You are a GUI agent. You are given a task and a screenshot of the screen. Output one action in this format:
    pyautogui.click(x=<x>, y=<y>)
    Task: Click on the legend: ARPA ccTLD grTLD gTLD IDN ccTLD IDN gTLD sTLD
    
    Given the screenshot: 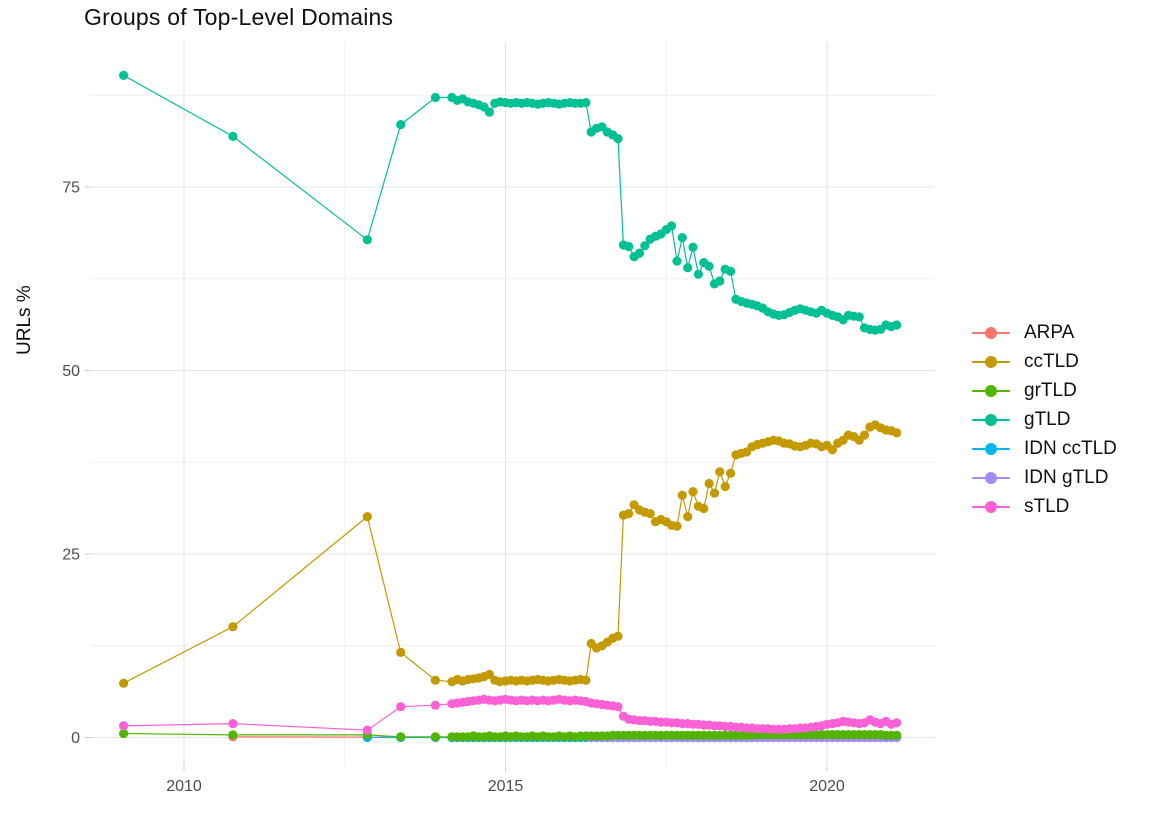 What is the action you would take?
    pyautogui.click(x=1044, y=419)
    